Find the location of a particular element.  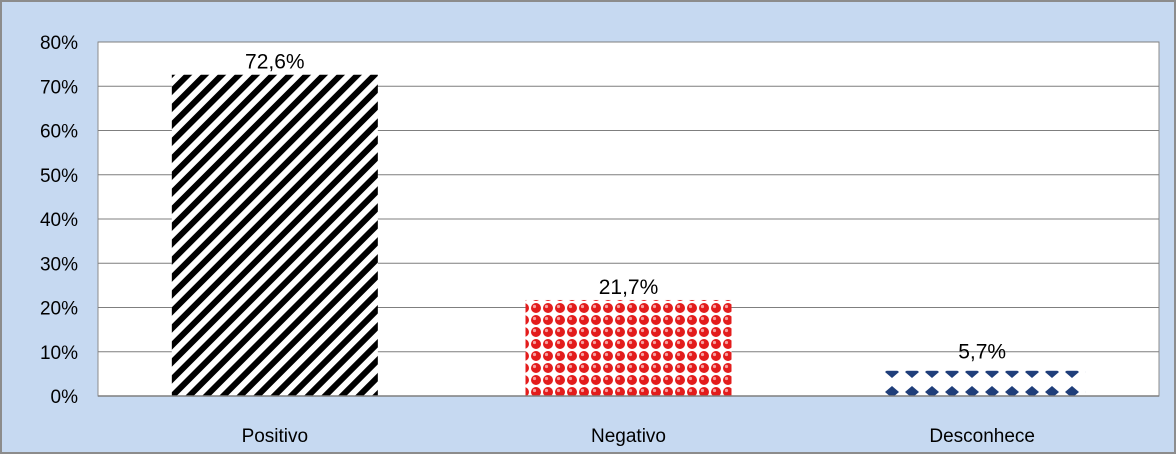

bar-desconhece is located at coordinates (982, 383).